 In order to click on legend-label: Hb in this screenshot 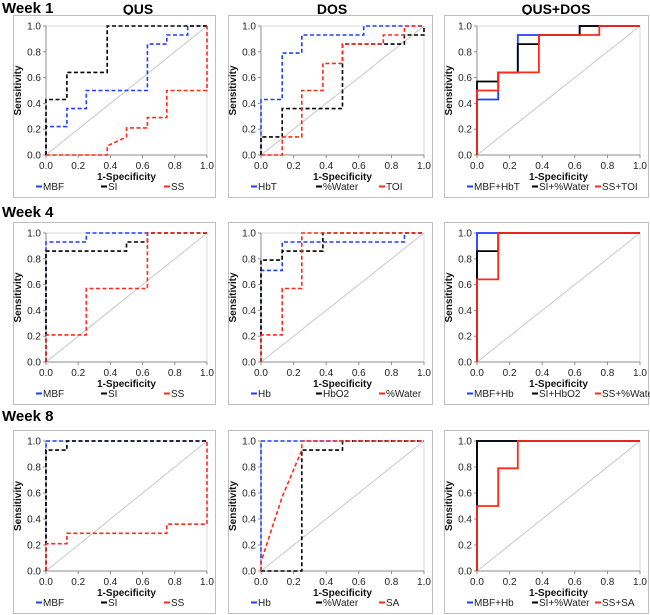, I will do `click(264, 603)`.